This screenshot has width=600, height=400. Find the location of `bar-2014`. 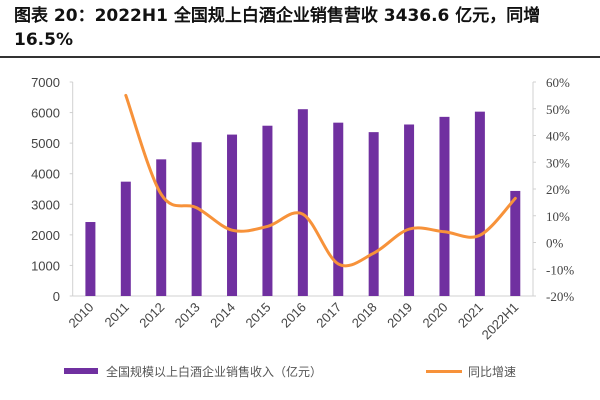

bar-2014 is located at coordinates (232, 215).